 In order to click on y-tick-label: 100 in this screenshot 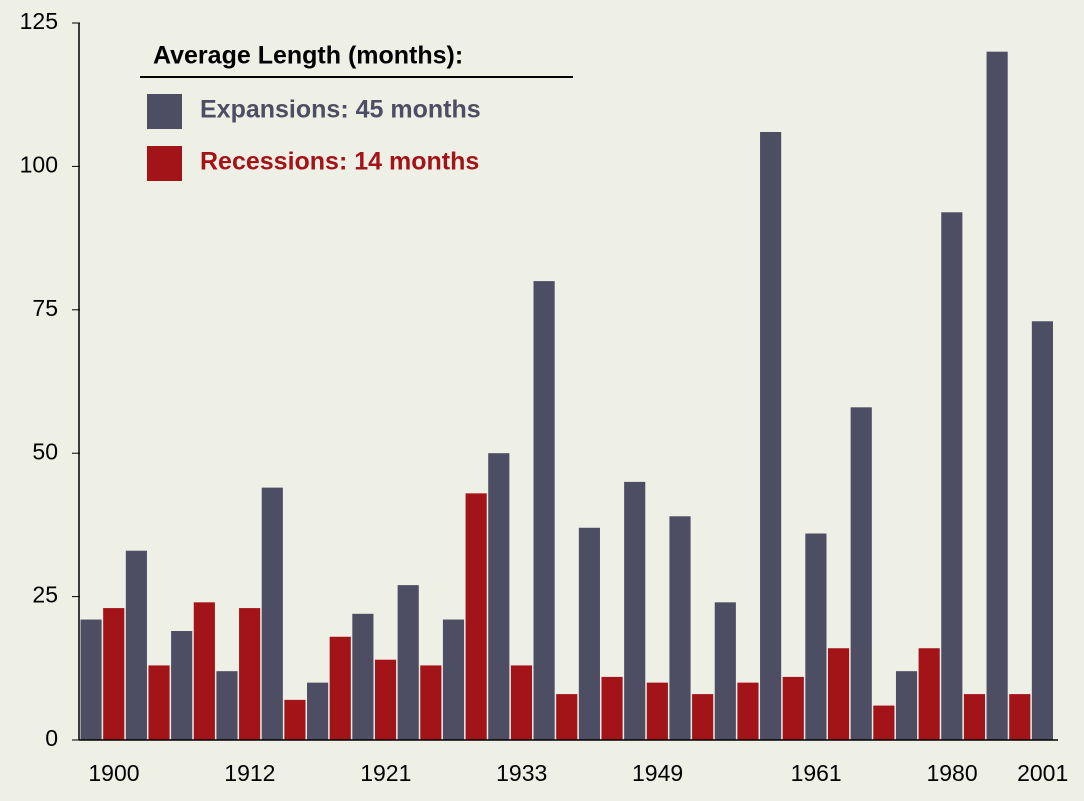, I will do `click(39, 164)`.